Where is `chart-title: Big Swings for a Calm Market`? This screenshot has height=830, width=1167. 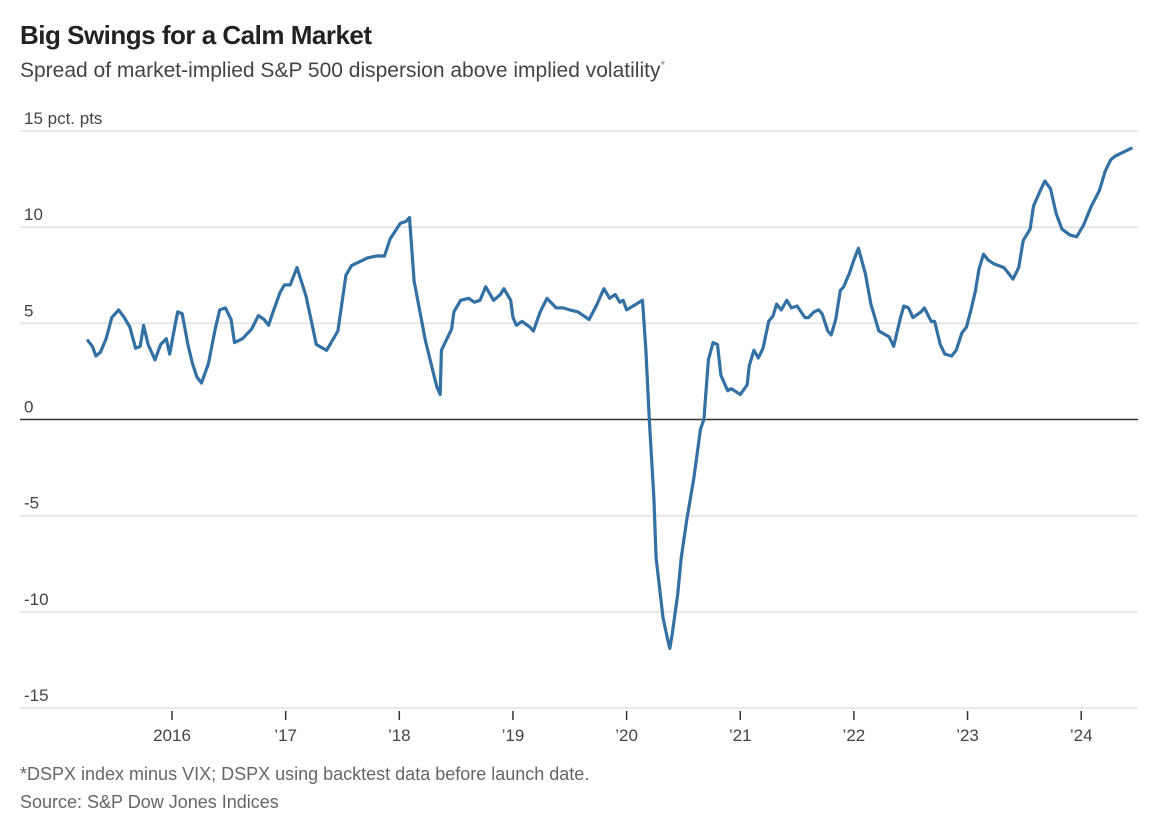 chart-title: Big Swings for a Calm Market is located at coordinates (196, 35).